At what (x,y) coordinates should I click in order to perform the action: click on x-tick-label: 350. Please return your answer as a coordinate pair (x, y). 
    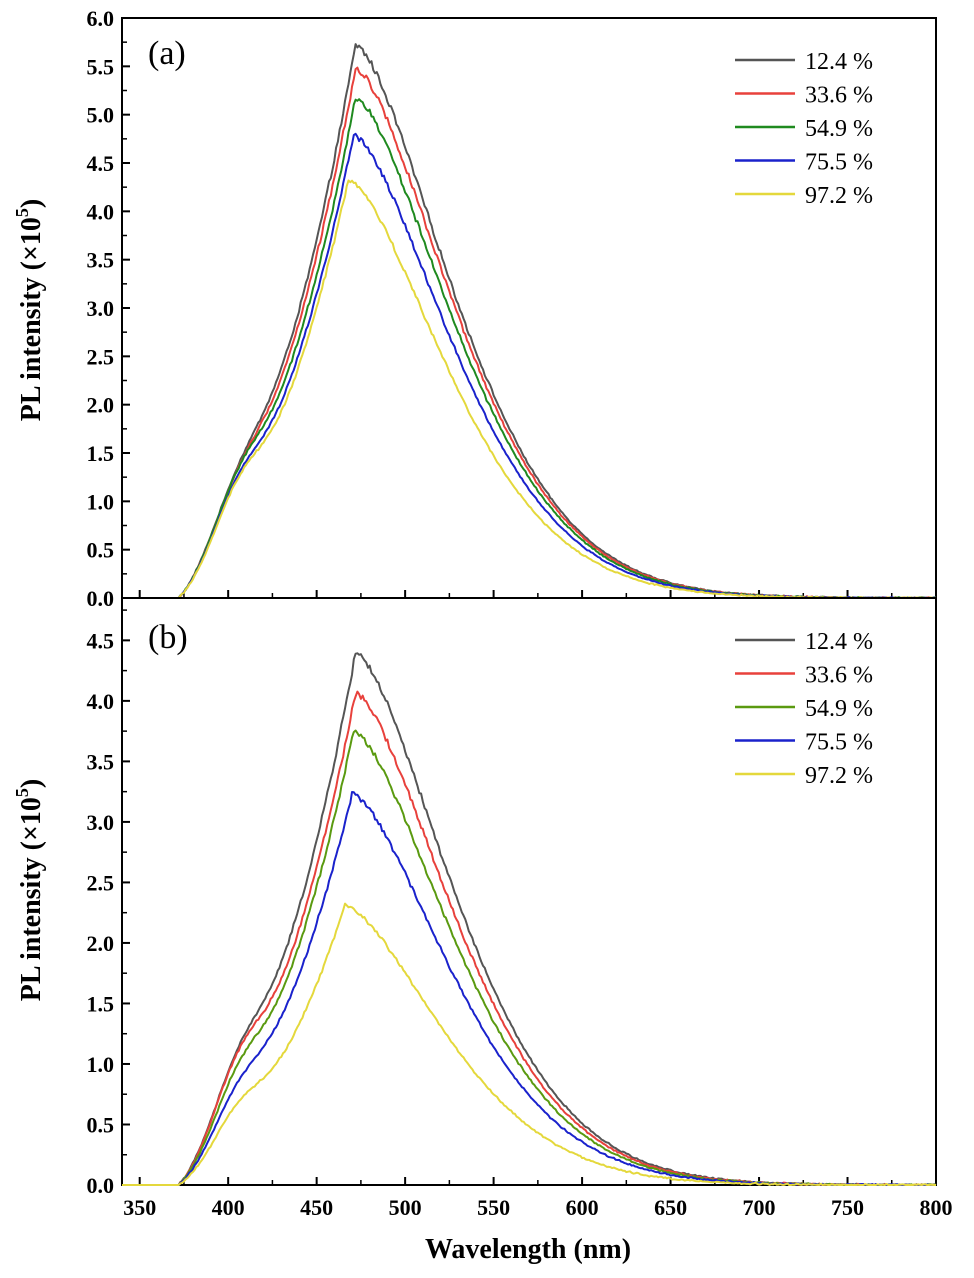
    Looking at the image, I should click on (139, 1207).